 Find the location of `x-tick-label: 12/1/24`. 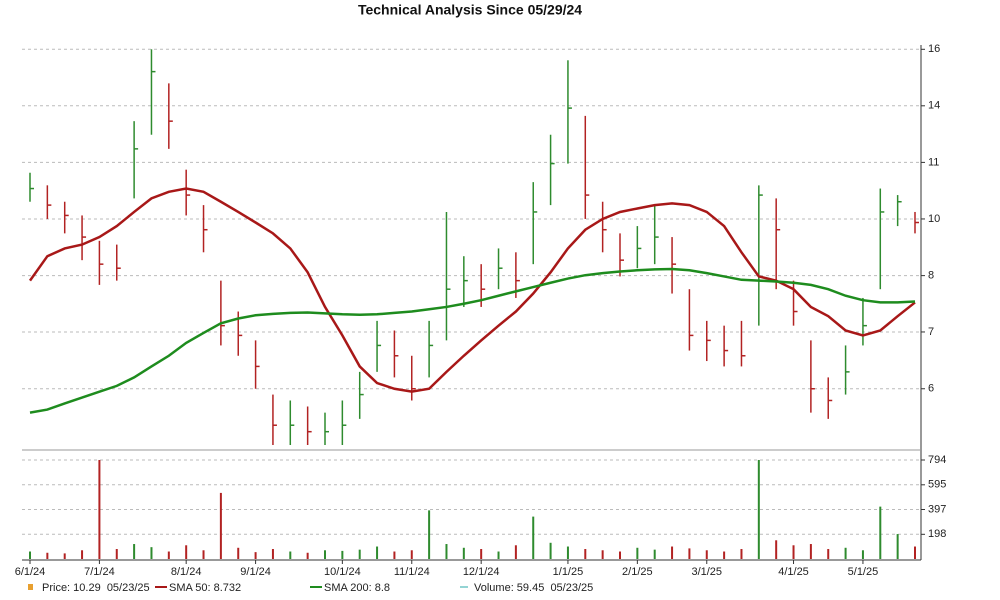

x-tick-label: 12/1/24 is located at coordinates (481, 572).